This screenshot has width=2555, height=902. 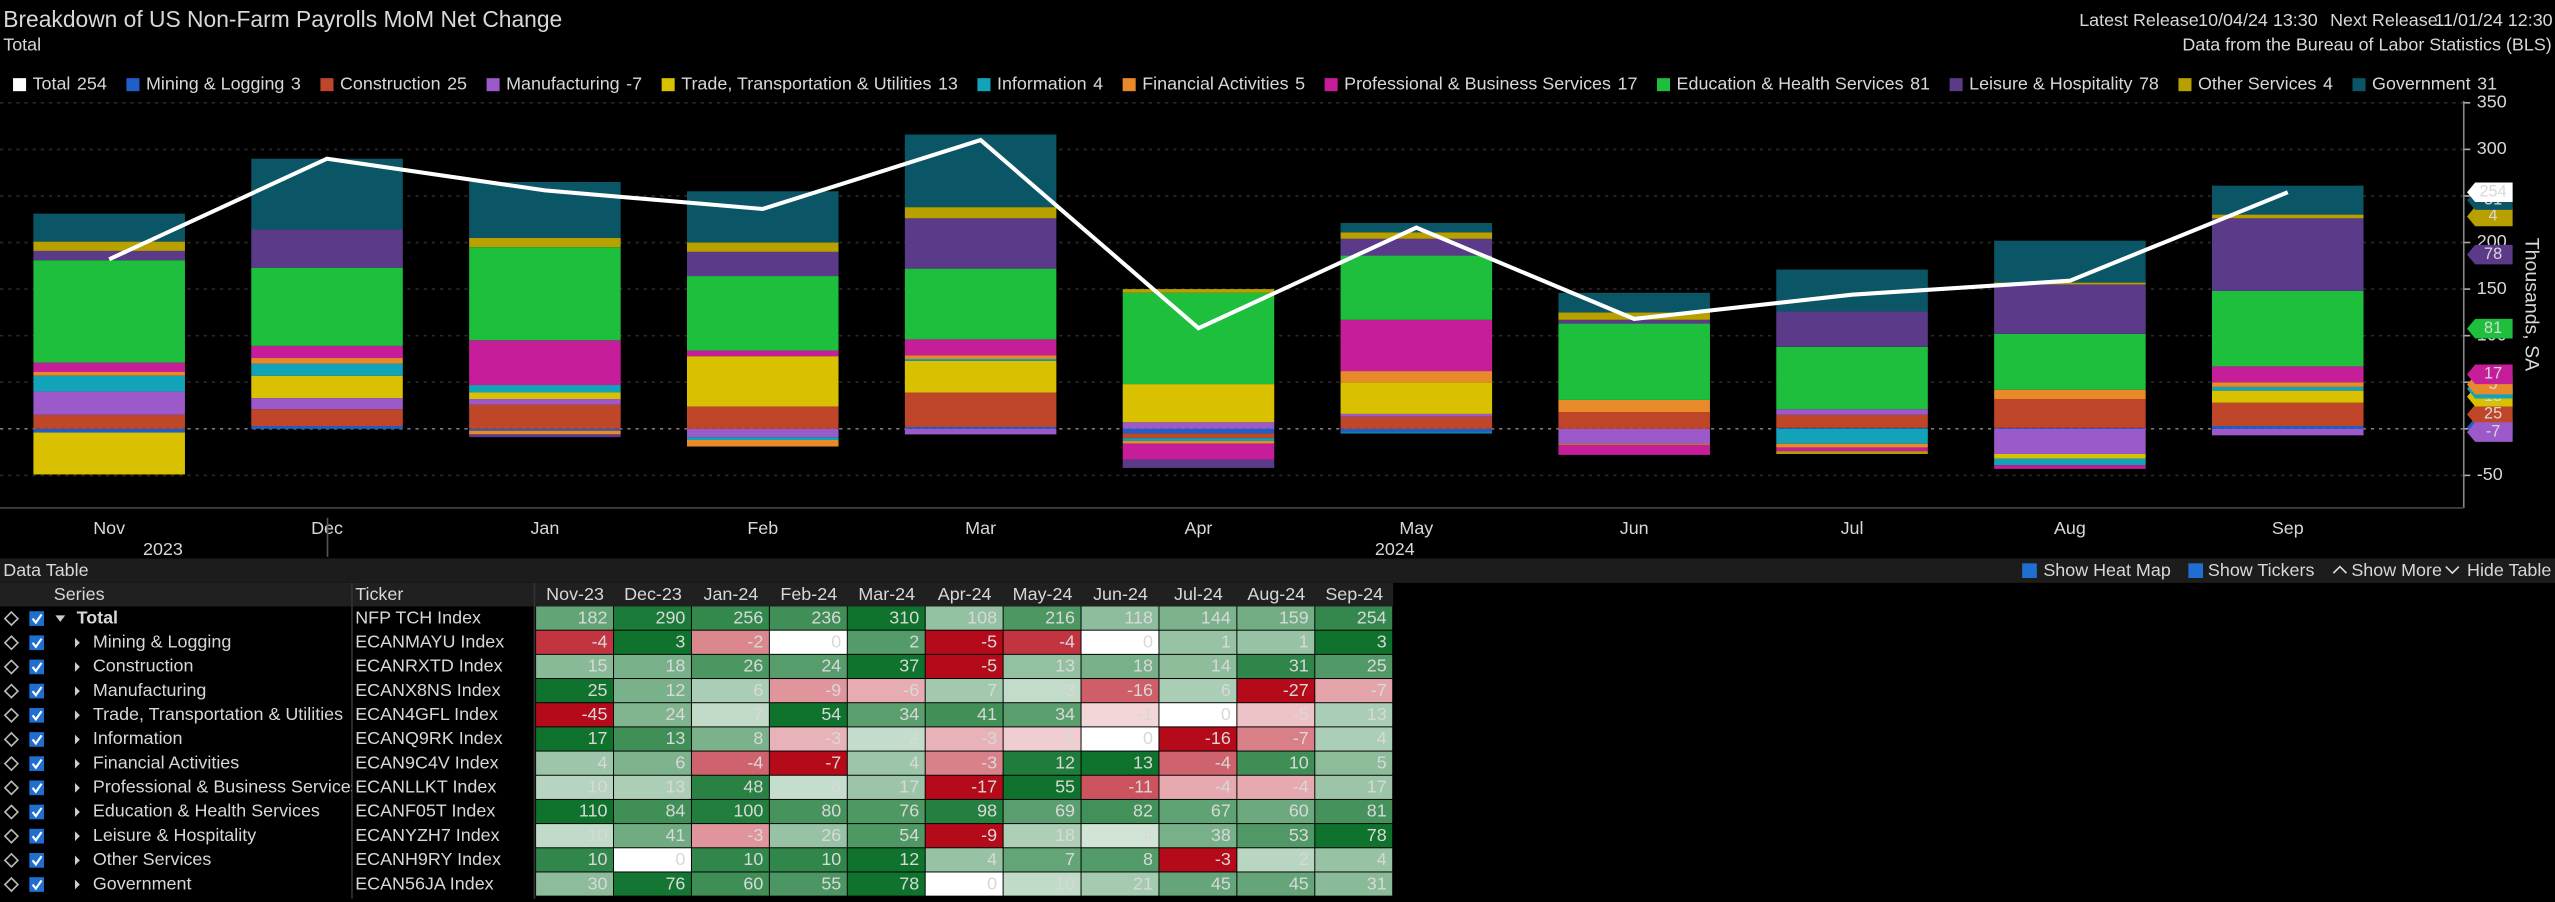 I want to click on x-tick-label: May, so click(x=1416, y=528).